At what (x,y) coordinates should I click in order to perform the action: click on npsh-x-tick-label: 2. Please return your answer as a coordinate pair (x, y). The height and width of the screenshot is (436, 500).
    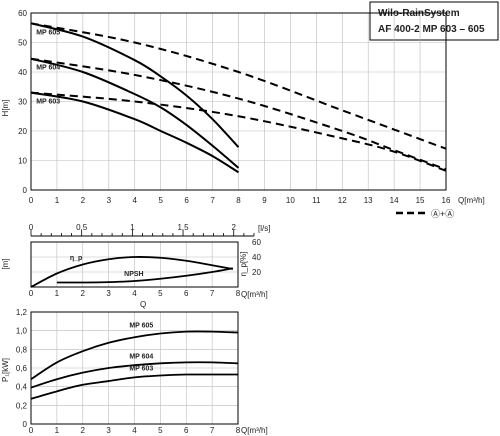
    Looking at the image, I should click on (83, 293).